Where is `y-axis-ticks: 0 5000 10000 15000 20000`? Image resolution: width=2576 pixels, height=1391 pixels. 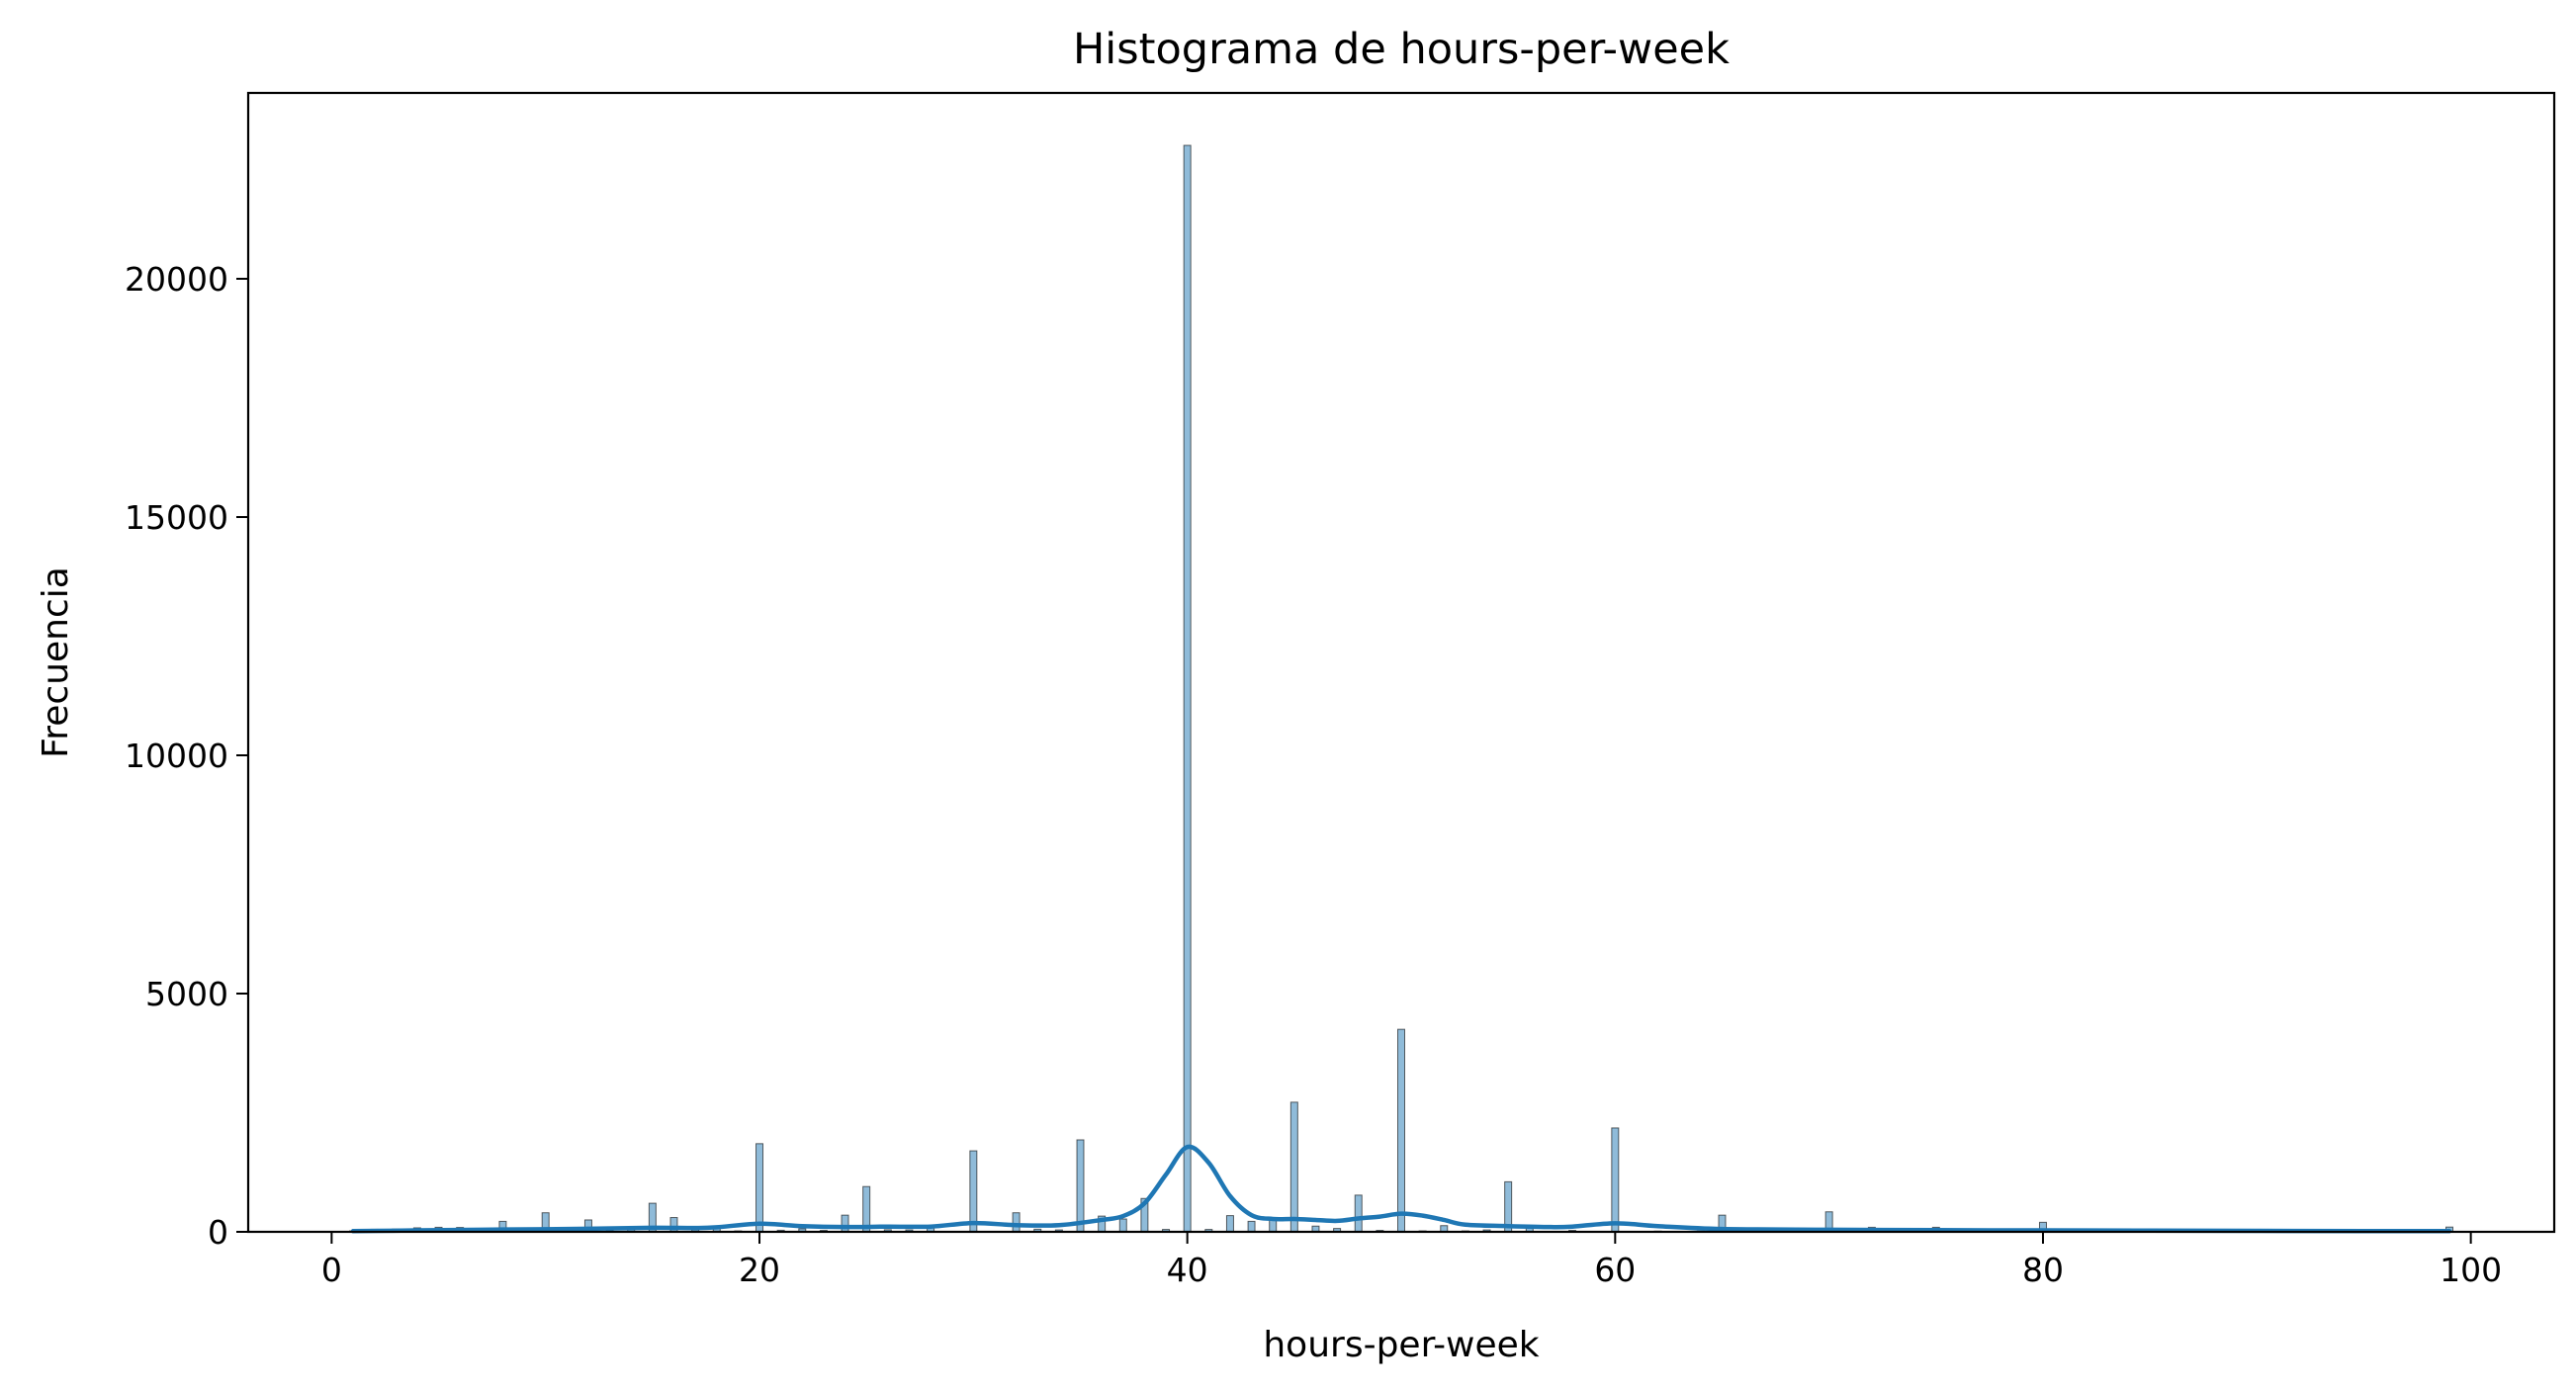 y-axis-ticks: 0 5000 10000 15000 20000 is located at coordinates (186, 756).